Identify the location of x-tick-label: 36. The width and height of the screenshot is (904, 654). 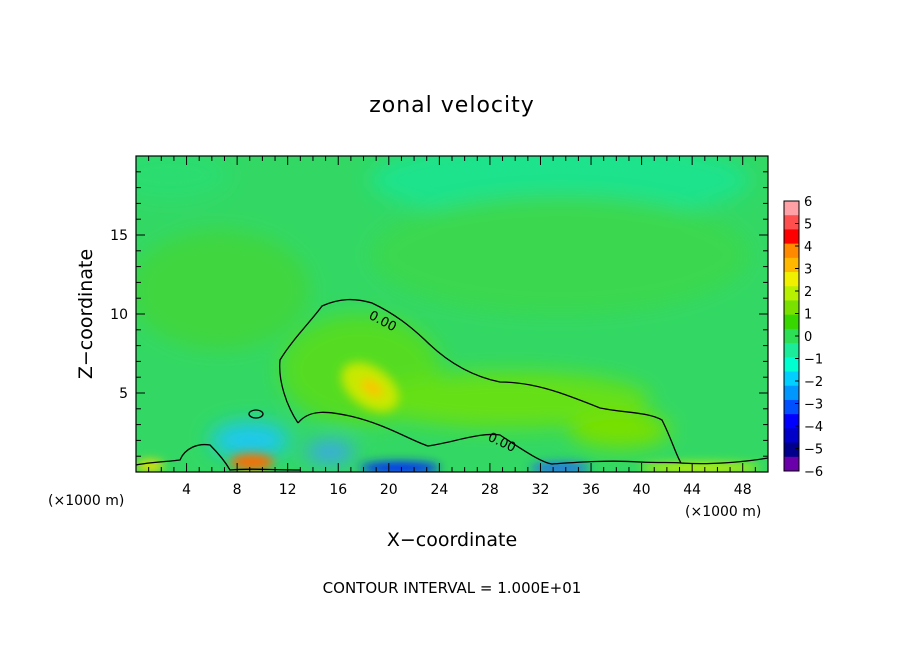
(591, 490).